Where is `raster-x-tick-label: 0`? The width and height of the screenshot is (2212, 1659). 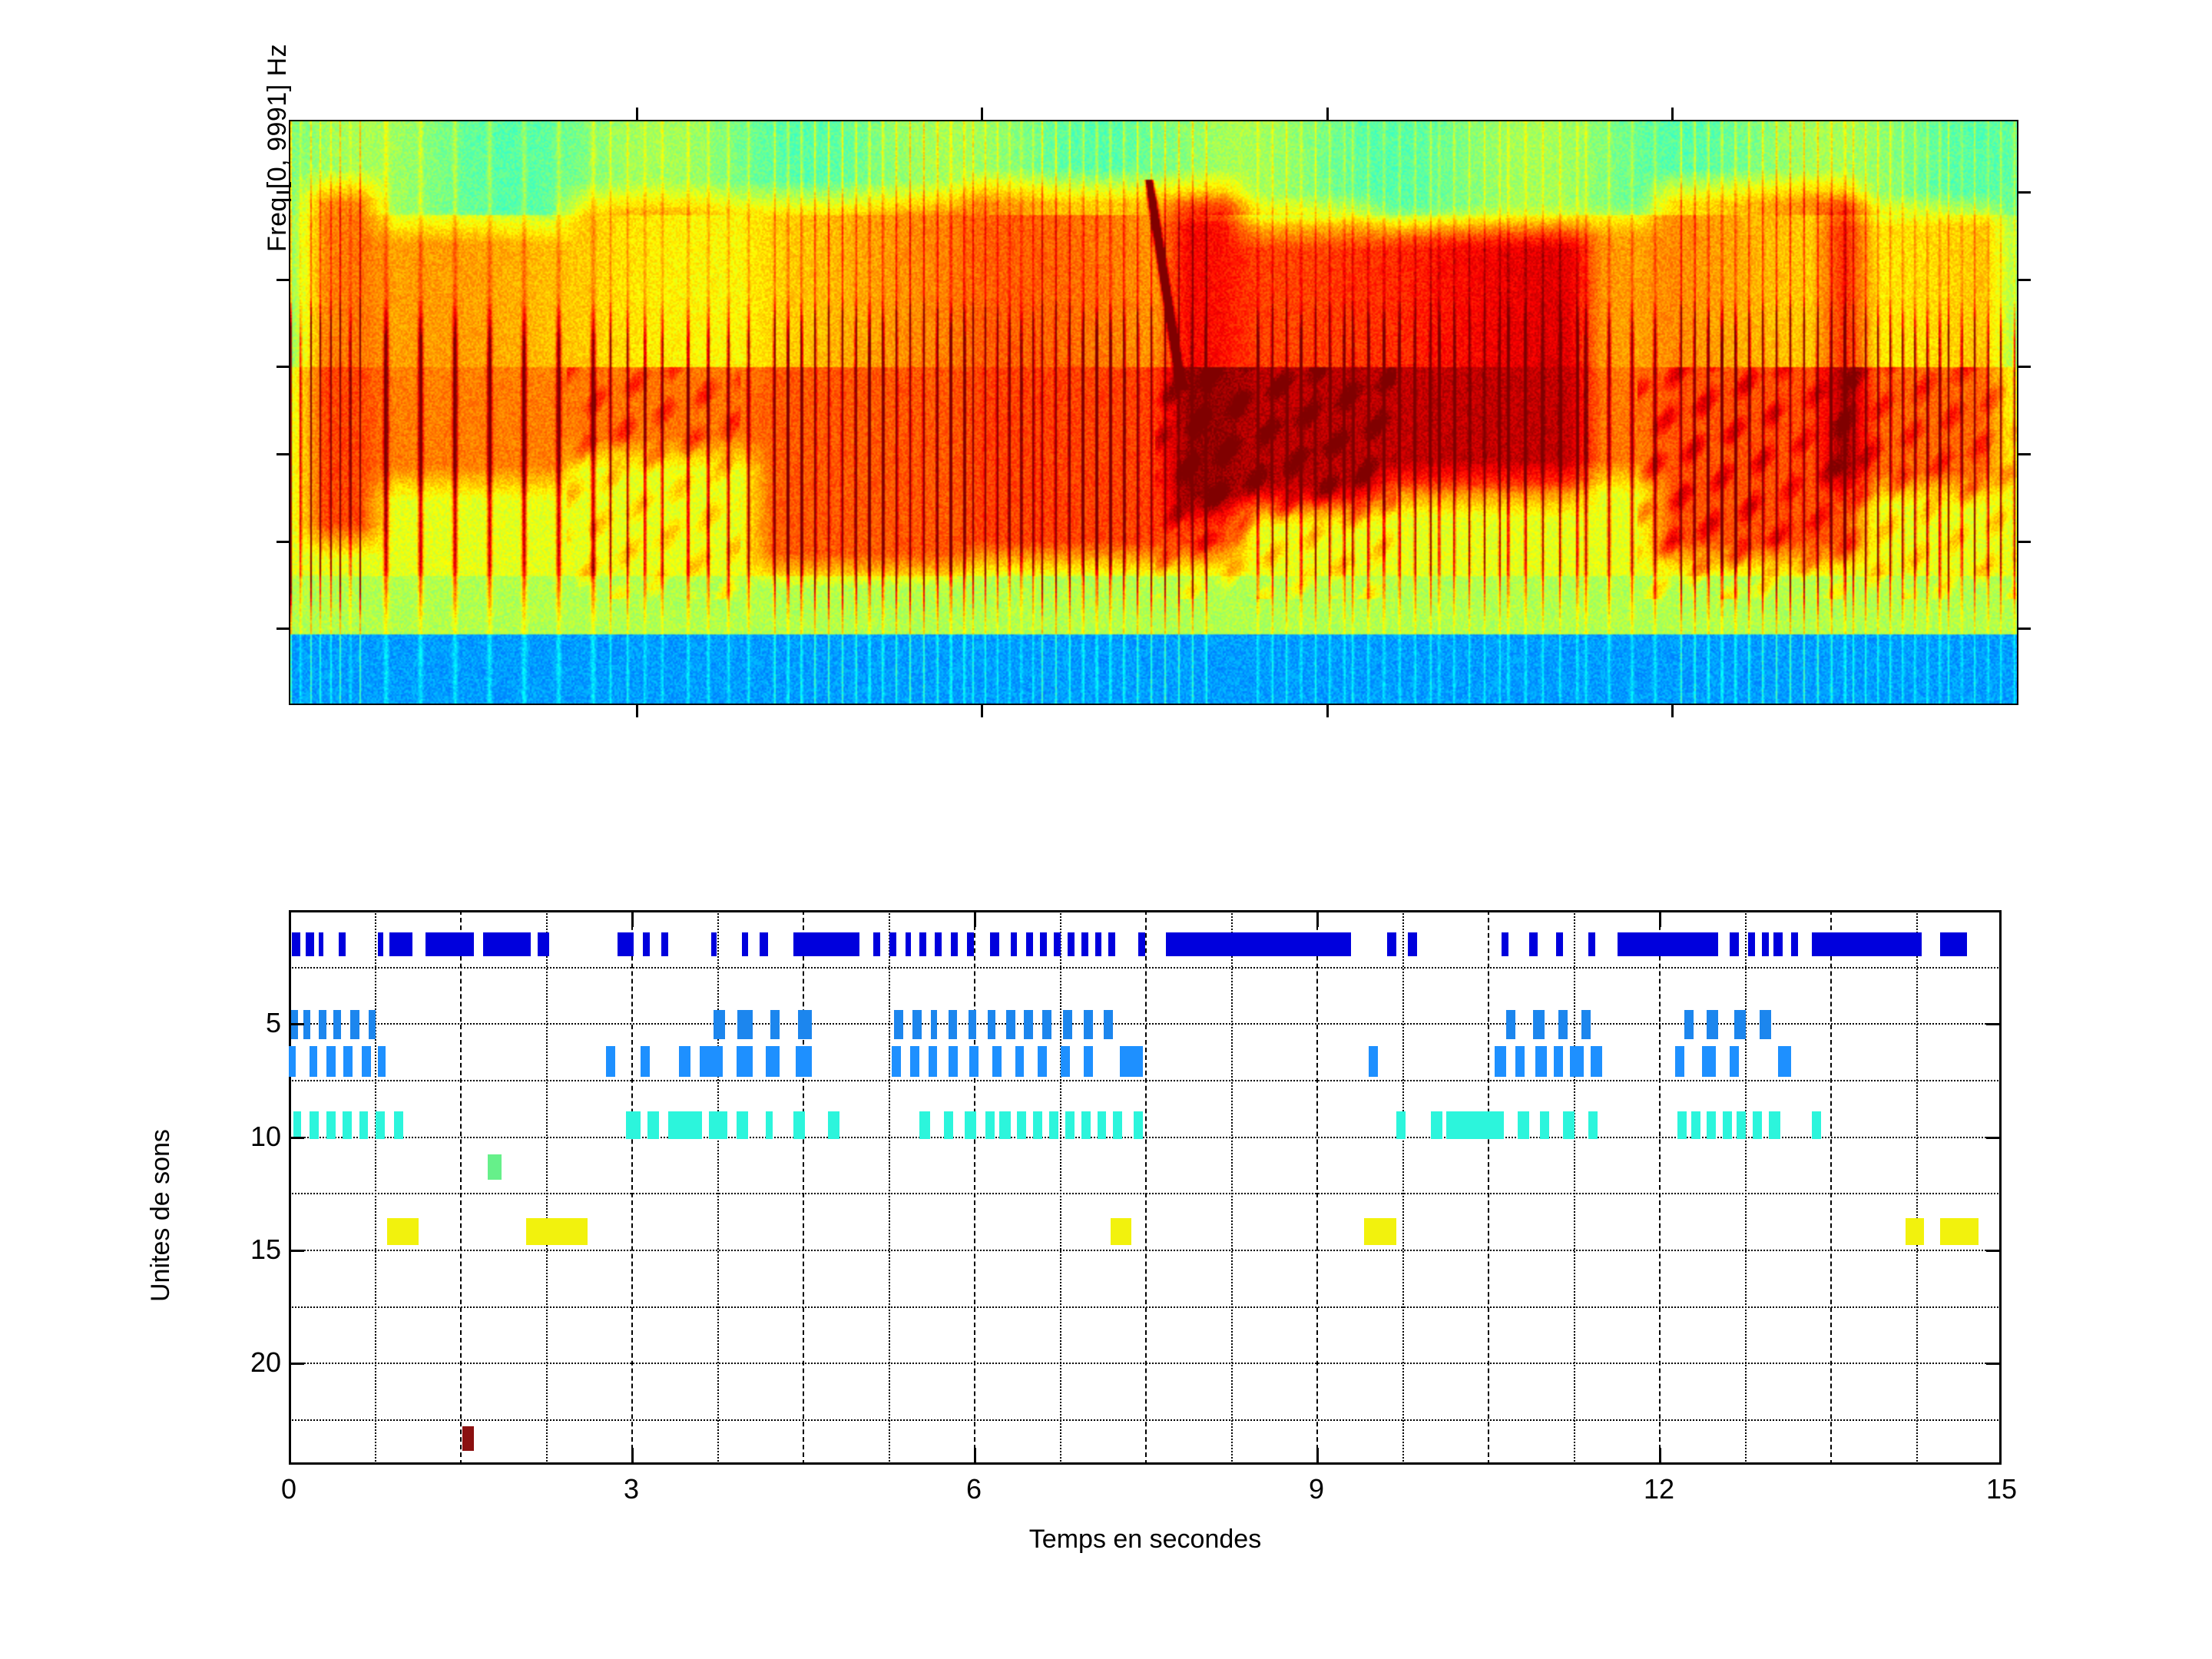
raster-x-tick-label: 0 is located at coordinates (288, 1489).